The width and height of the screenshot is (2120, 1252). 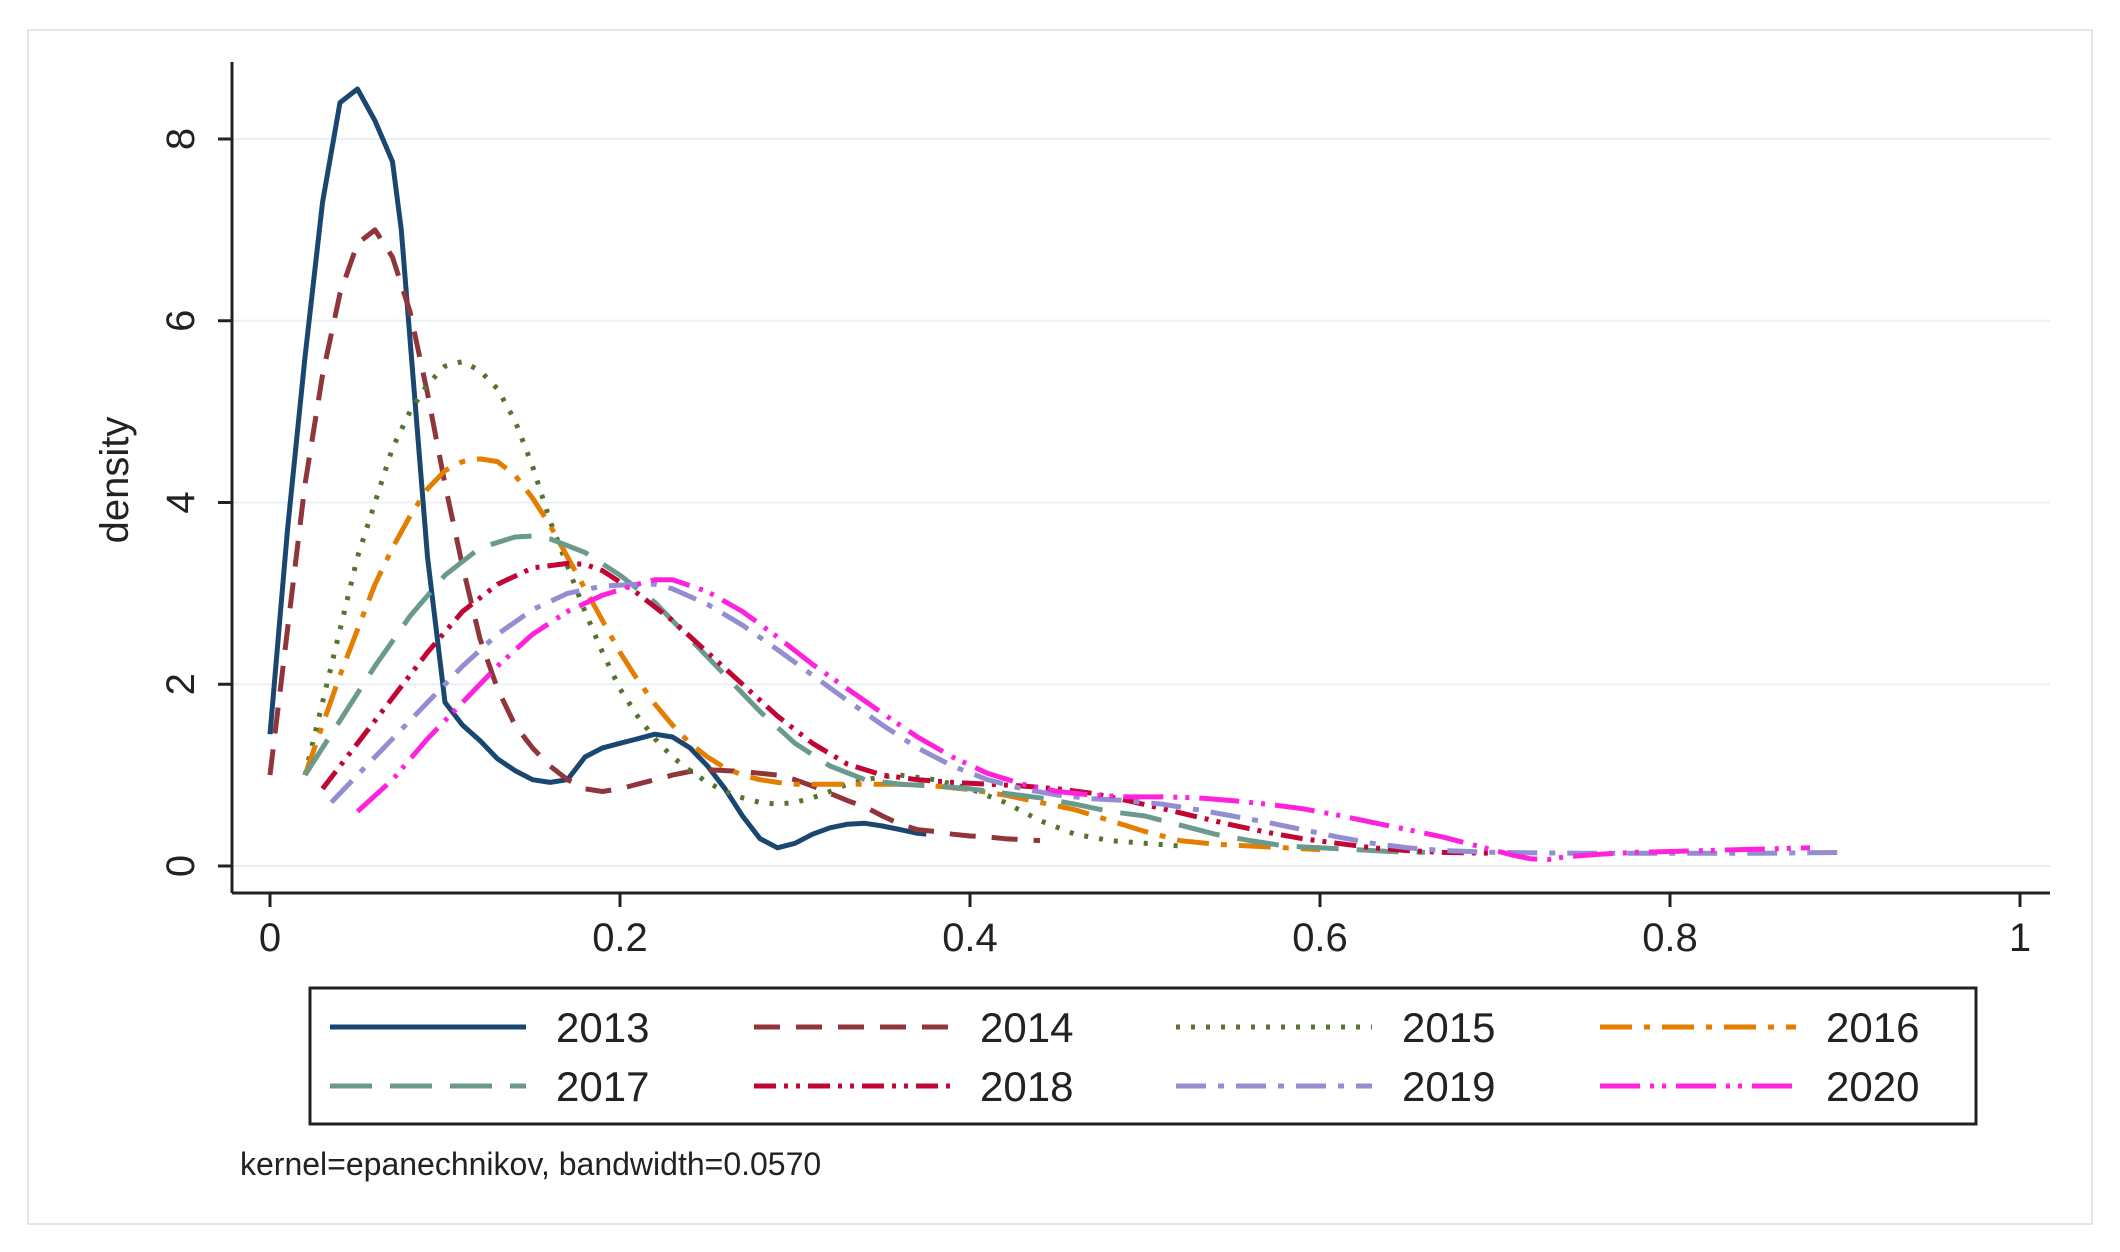 What do you see at coordinates (2020, 938) in the screenshot?
I see `x-tick-label: 1` at bounding box center [2020, 938].